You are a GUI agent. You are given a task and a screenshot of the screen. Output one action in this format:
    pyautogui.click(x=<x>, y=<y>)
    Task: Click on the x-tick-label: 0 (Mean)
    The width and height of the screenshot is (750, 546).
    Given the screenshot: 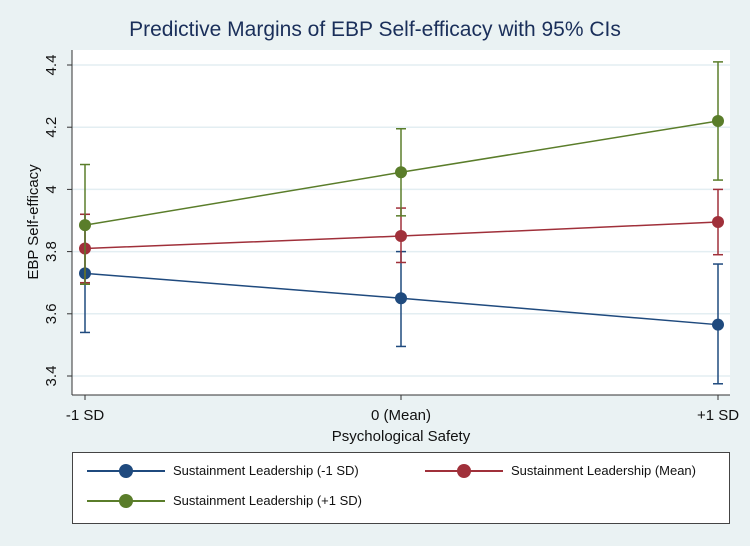 What is the action you would take?
    pyautogui.click(x=401, y=415)
    